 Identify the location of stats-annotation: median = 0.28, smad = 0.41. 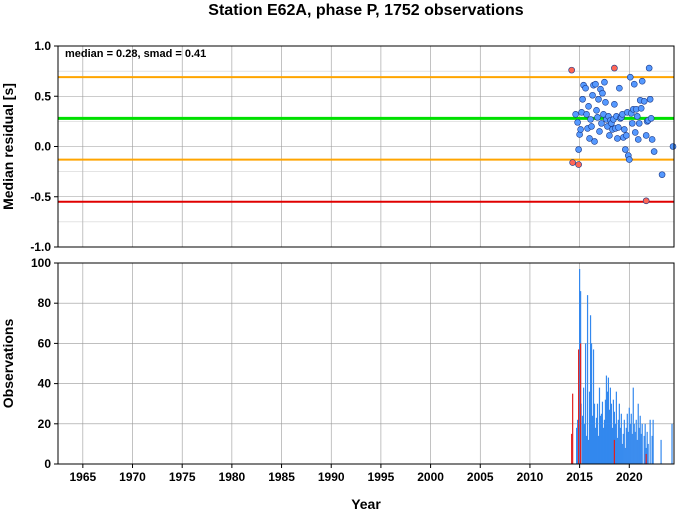
(135, 54).